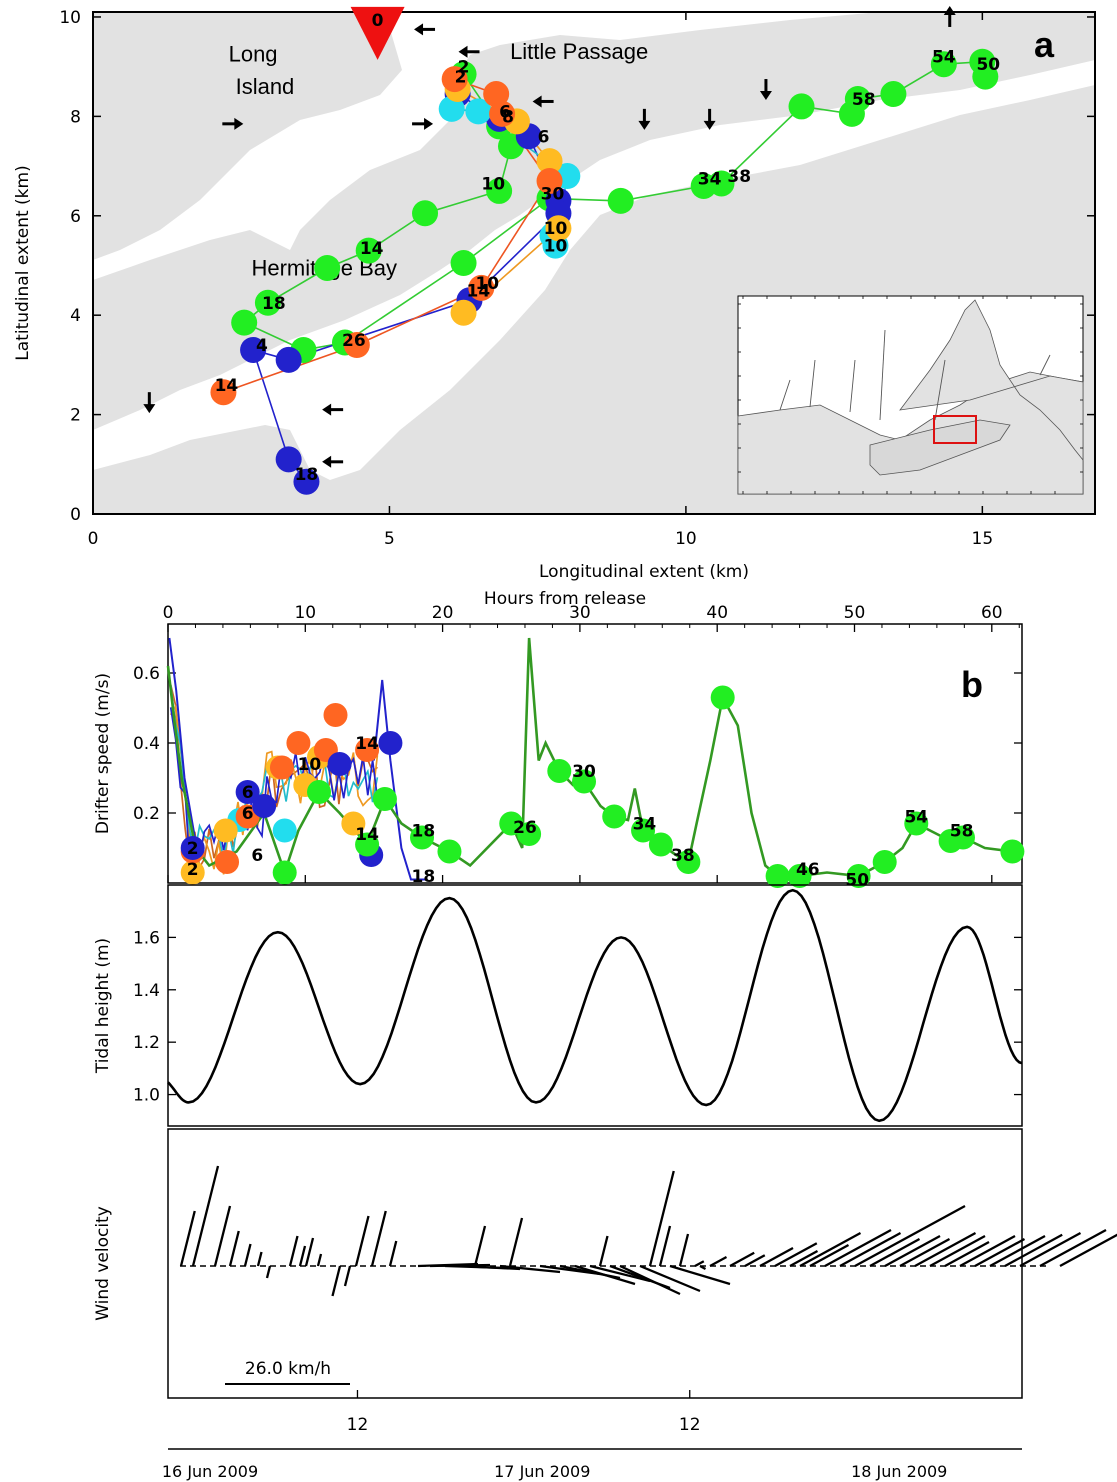  What do you see at coordinates (75, 515) in the screenshot?
I see `y-tick-label: 0` at bounding box center [75, 515].